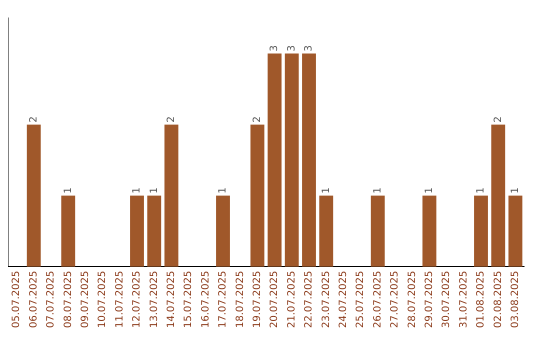 The image size is (540, 340). I want to click on x-tick-label: 09.07.2025, so click(85, 299).